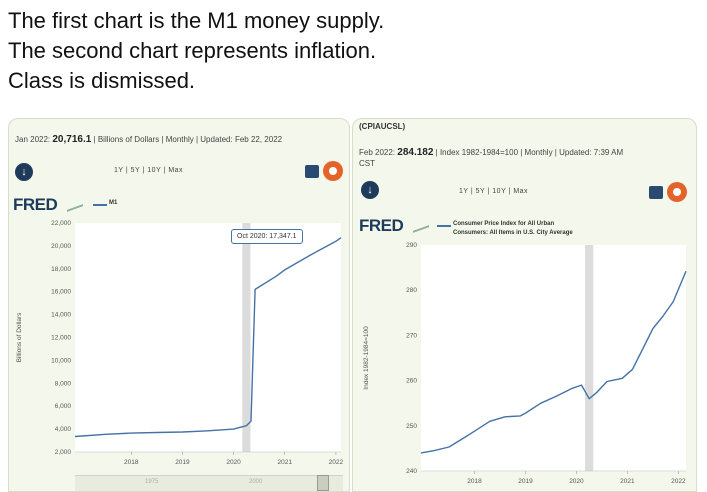 Image resolution: width=707 pixels, height=492 pixels. I want to click on m1-legend-label: M1, so click(113, 203).